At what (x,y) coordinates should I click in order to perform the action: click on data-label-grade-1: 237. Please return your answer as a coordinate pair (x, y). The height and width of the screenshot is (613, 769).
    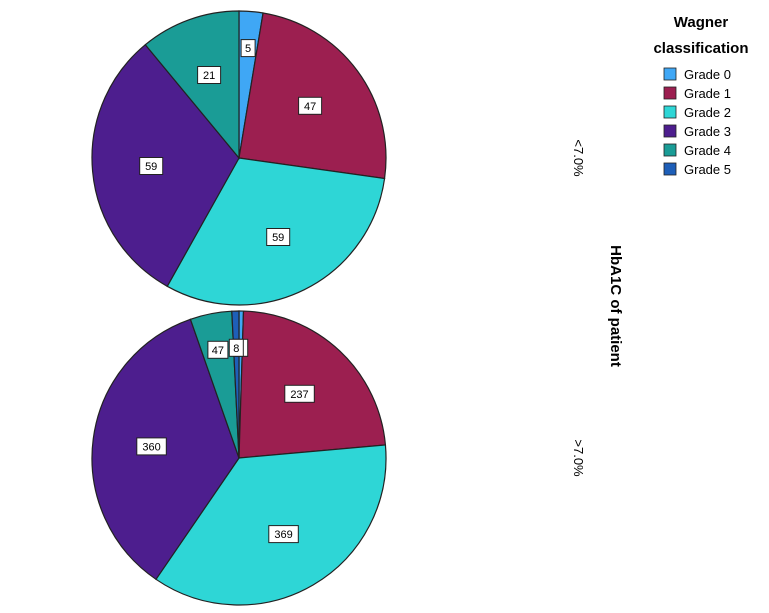
    Looking at the image, I should click on (299, 393).